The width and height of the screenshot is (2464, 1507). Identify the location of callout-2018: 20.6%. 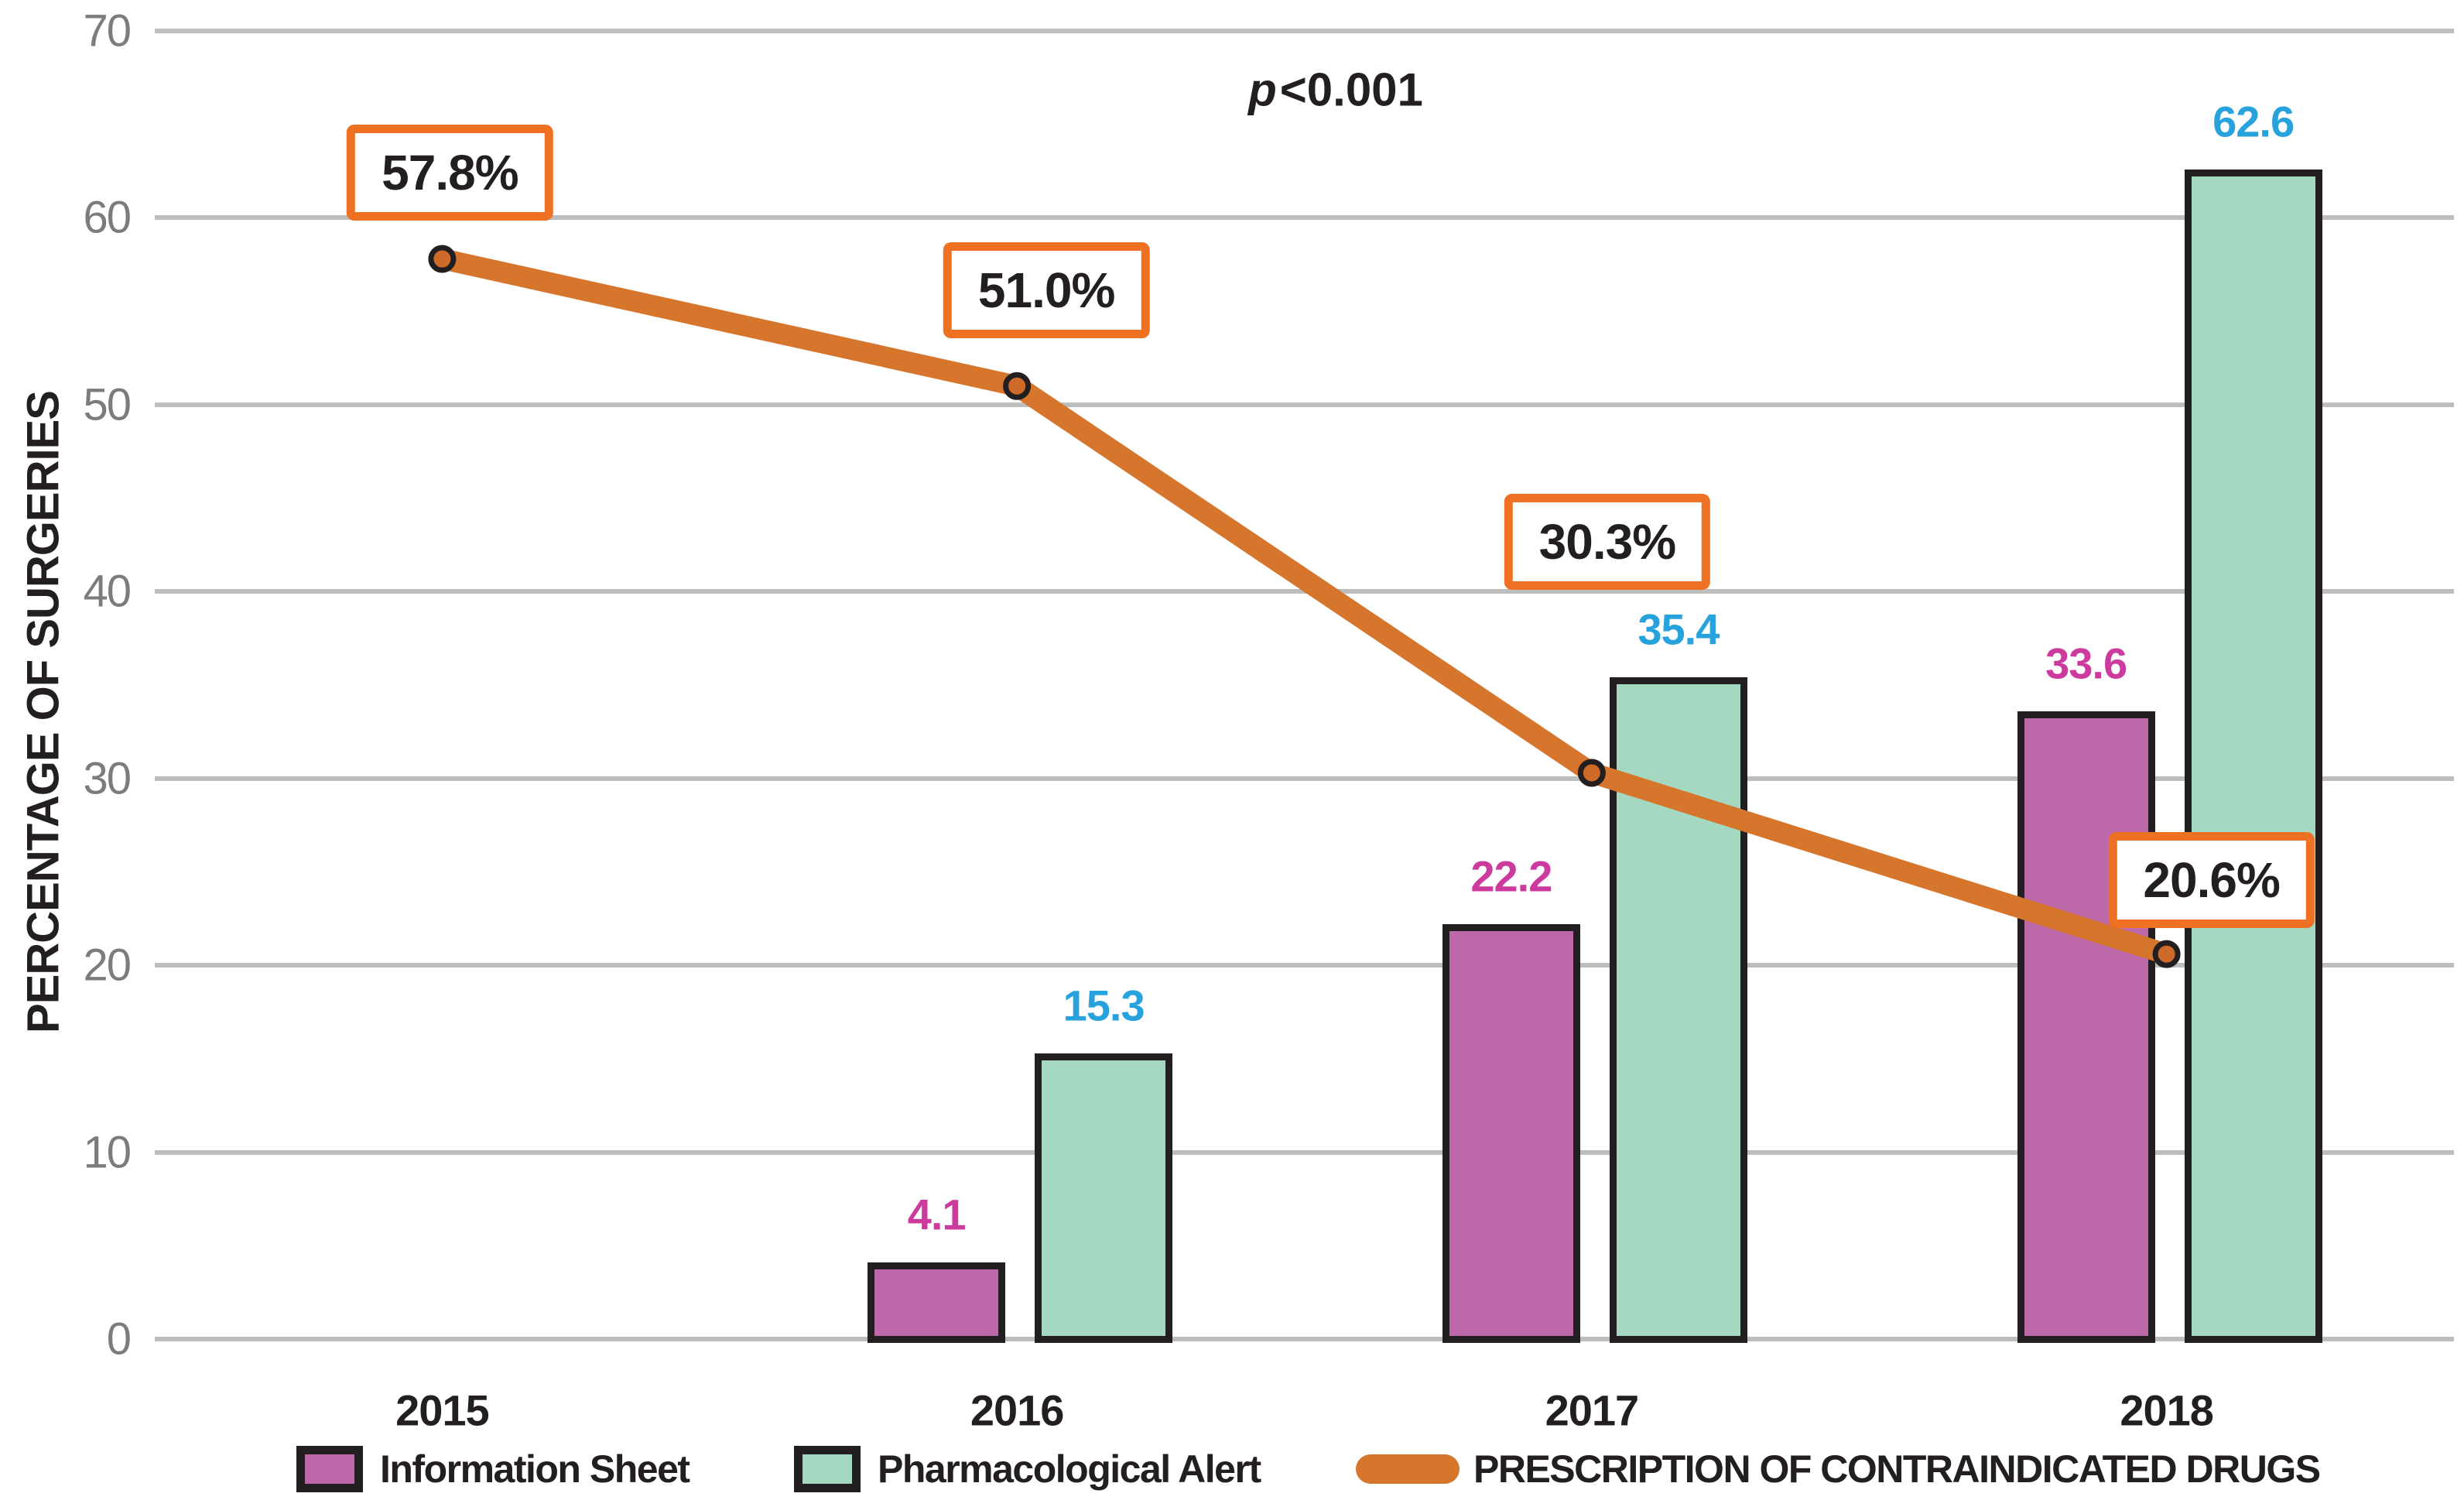
(2211, 880).